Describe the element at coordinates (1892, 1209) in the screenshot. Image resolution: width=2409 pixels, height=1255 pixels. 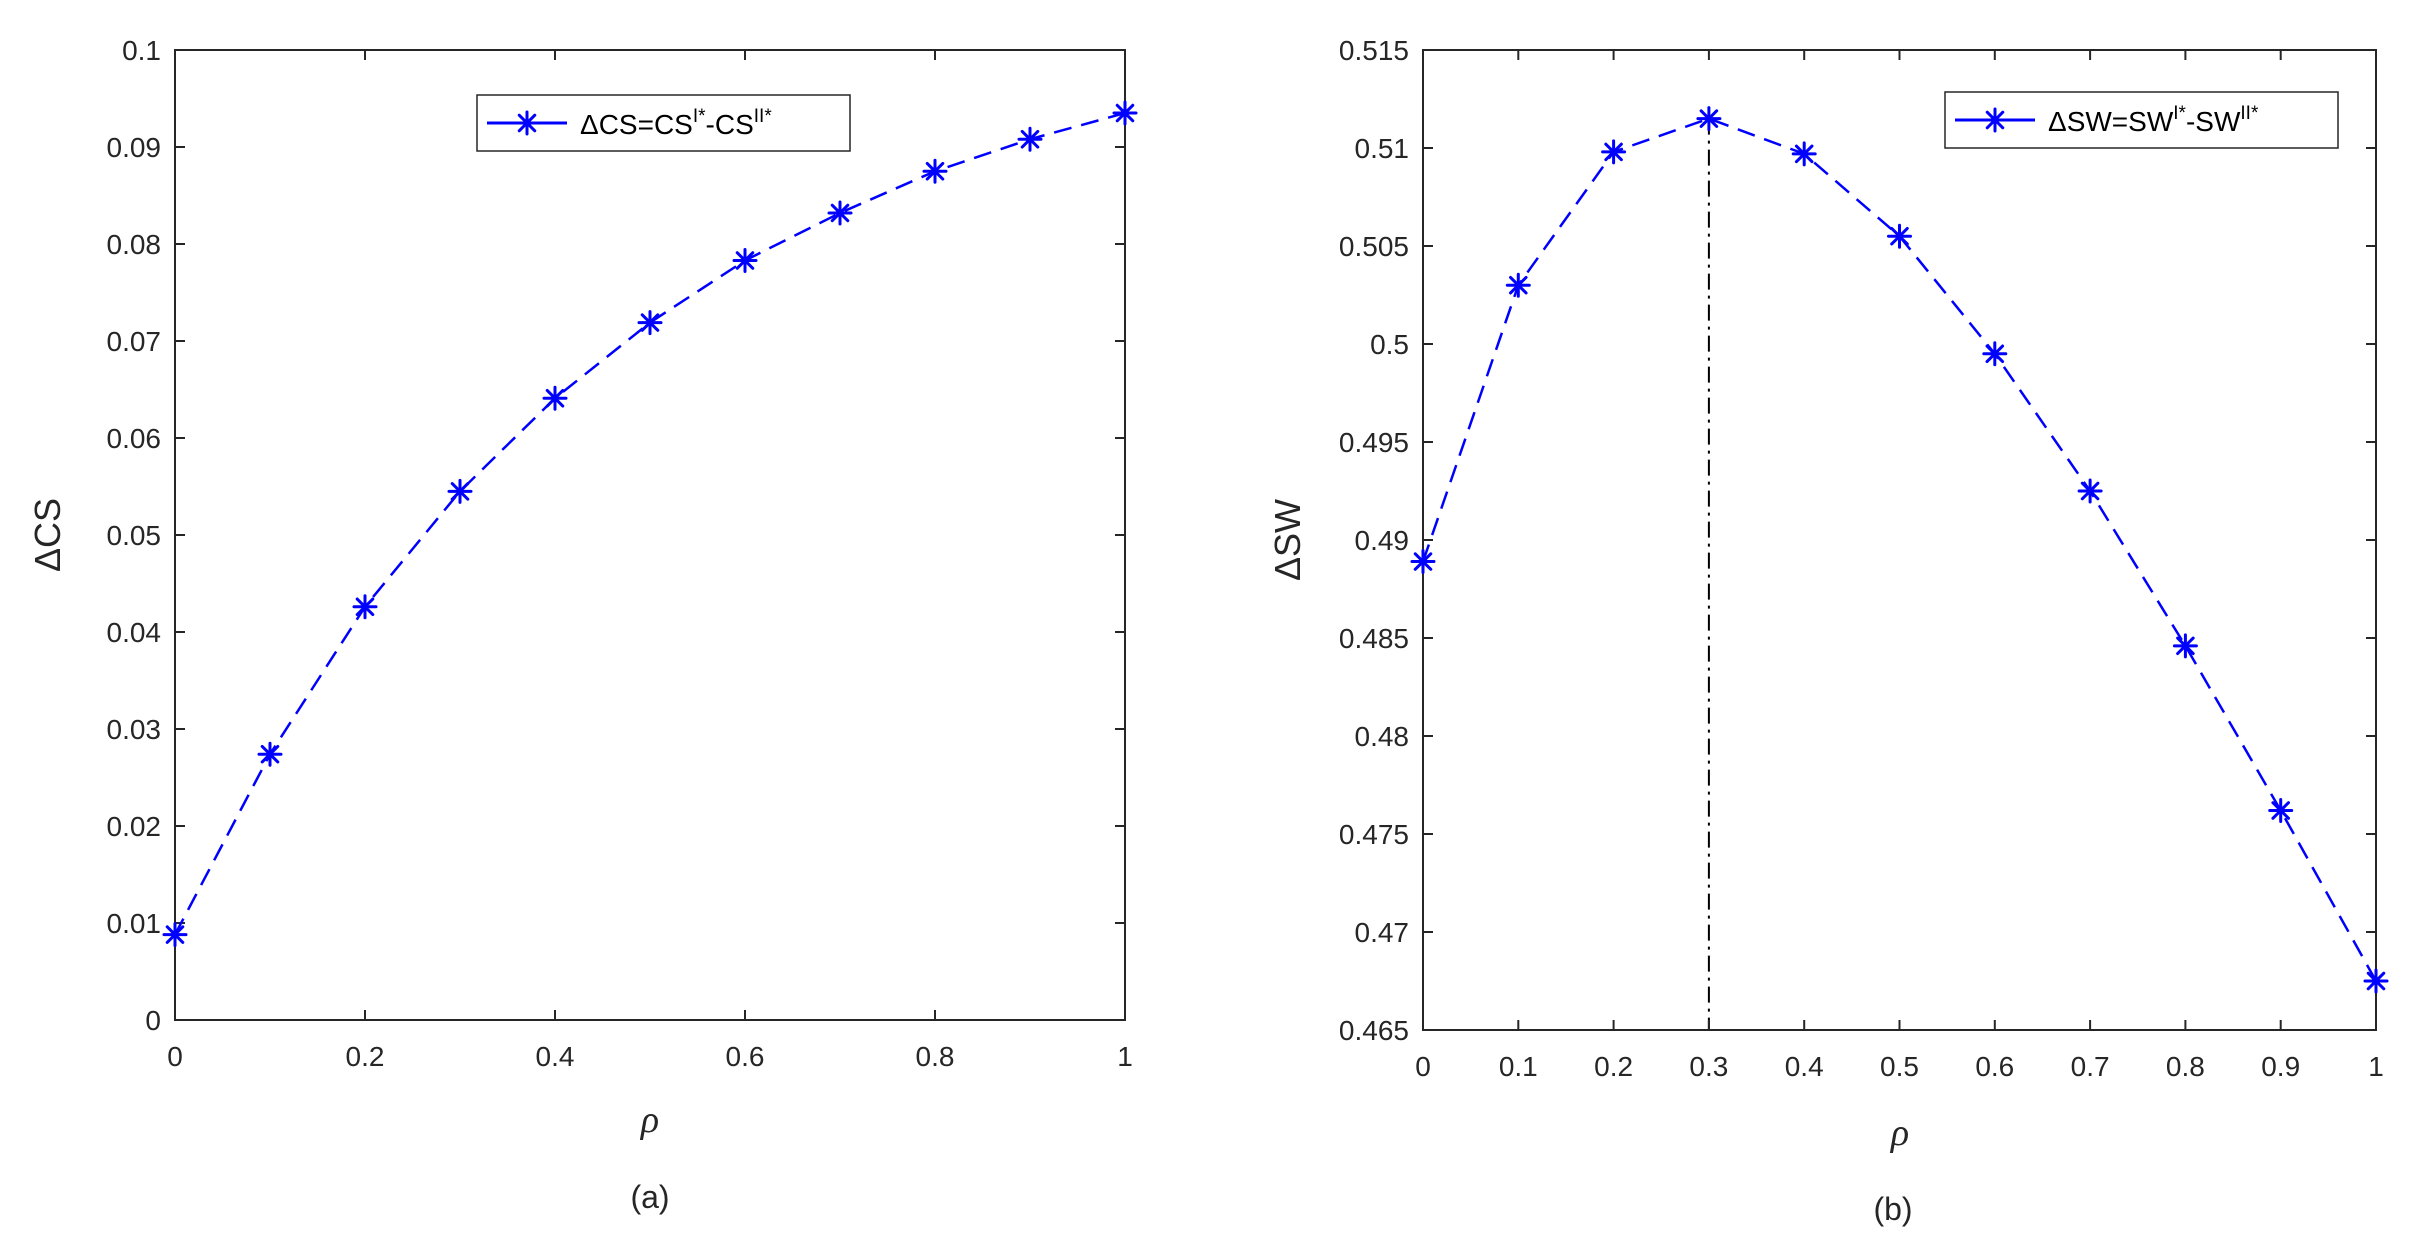
I see `caption-b: (b)` at that location.